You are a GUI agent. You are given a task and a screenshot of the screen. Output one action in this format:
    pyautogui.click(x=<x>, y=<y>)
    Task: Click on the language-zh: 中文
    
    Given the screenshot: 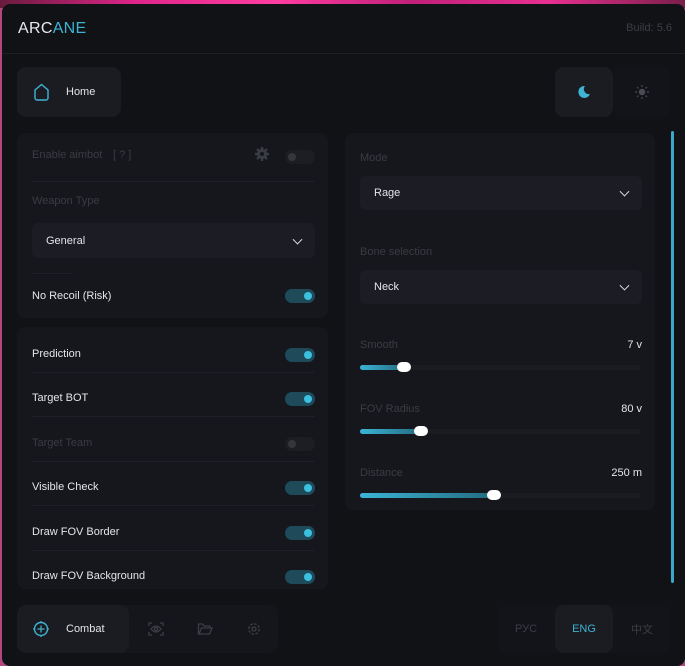 What is the action you would take?
    pyautogui.click(x=642, y=630)
    